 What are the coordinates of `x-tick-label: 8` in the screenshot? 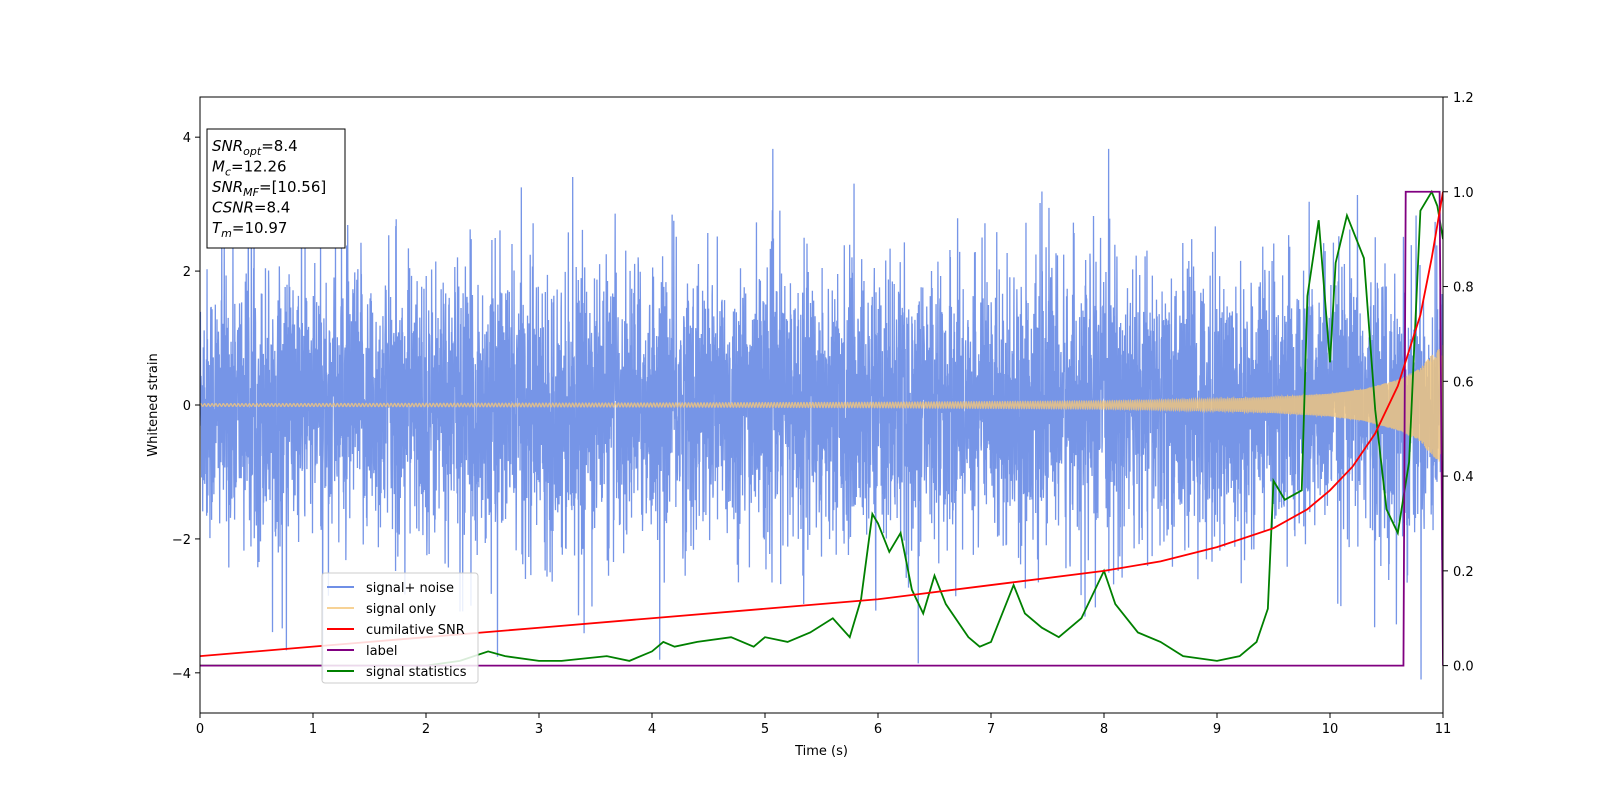 It's located at (1104, 729).